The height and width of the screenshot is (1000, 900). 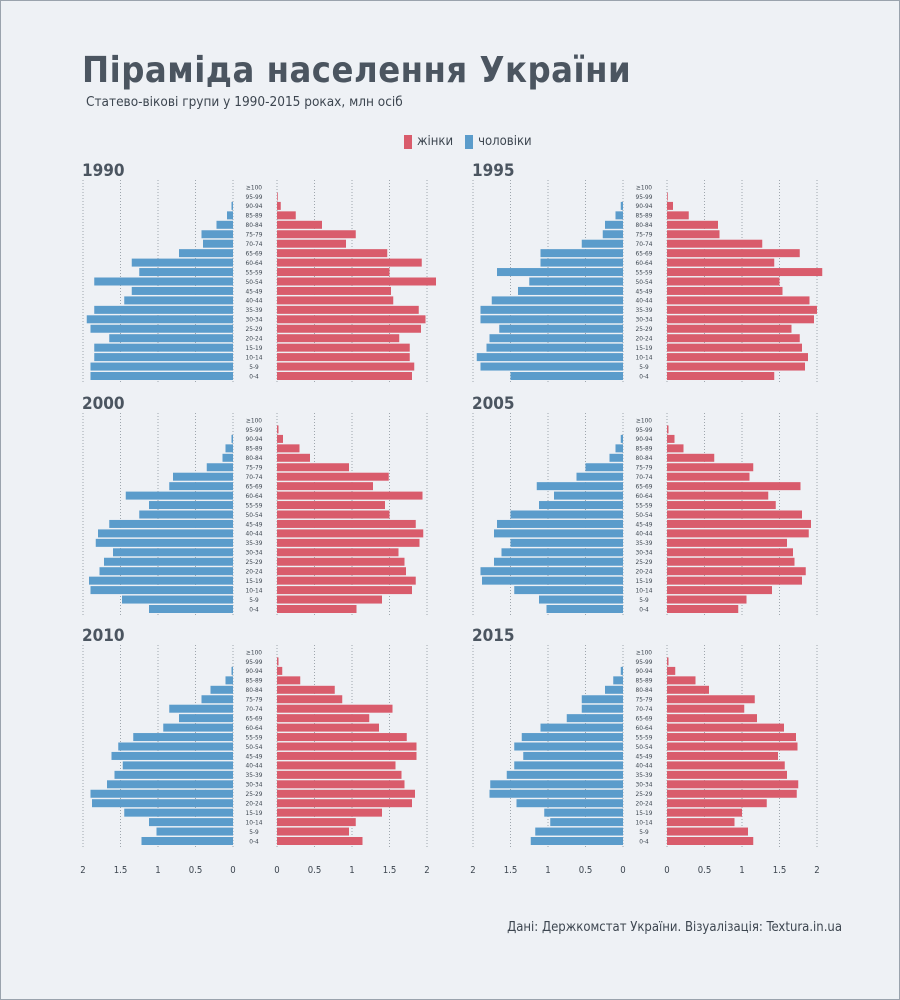 What do you see at coordinates (644, 301) in the screenshot?
I see `age-label: 40-44` at bounding box center [644, 301].